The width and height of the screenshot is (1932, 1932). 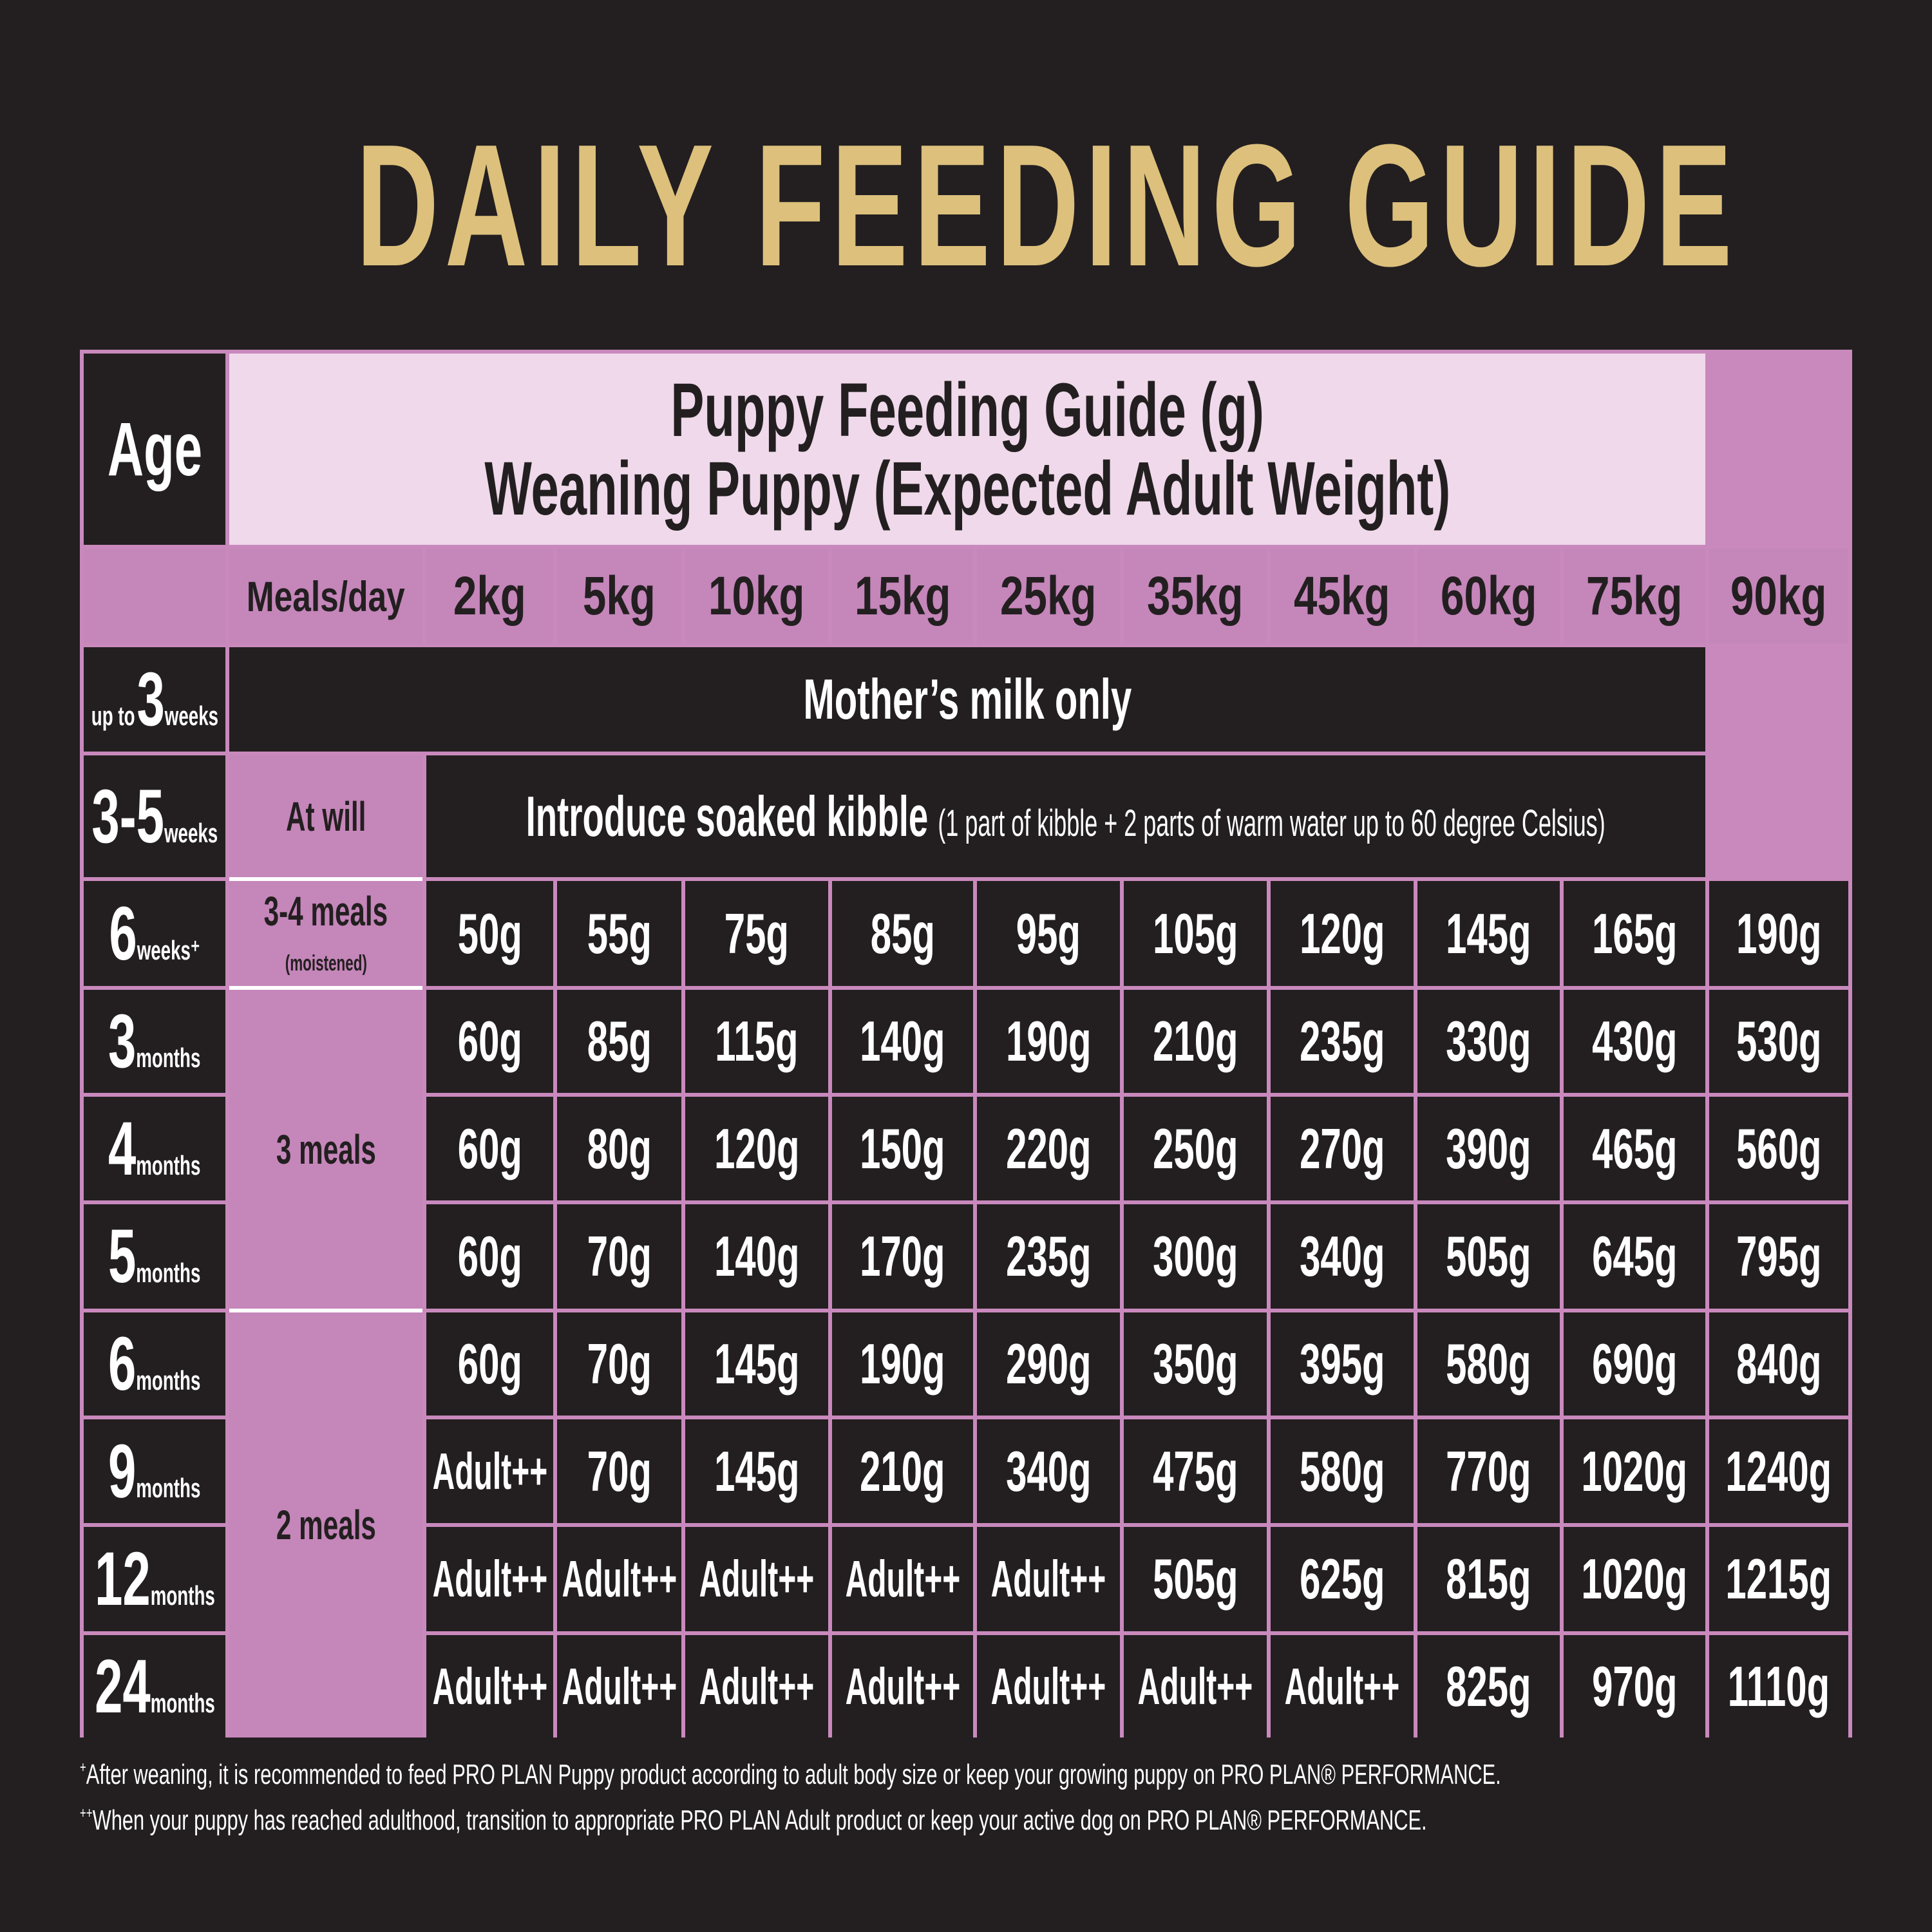 What do you see at coordinates (1488, 1148) in the screenshot?
I see `cell-value: 390g` at bounding box center [1488, 1148].